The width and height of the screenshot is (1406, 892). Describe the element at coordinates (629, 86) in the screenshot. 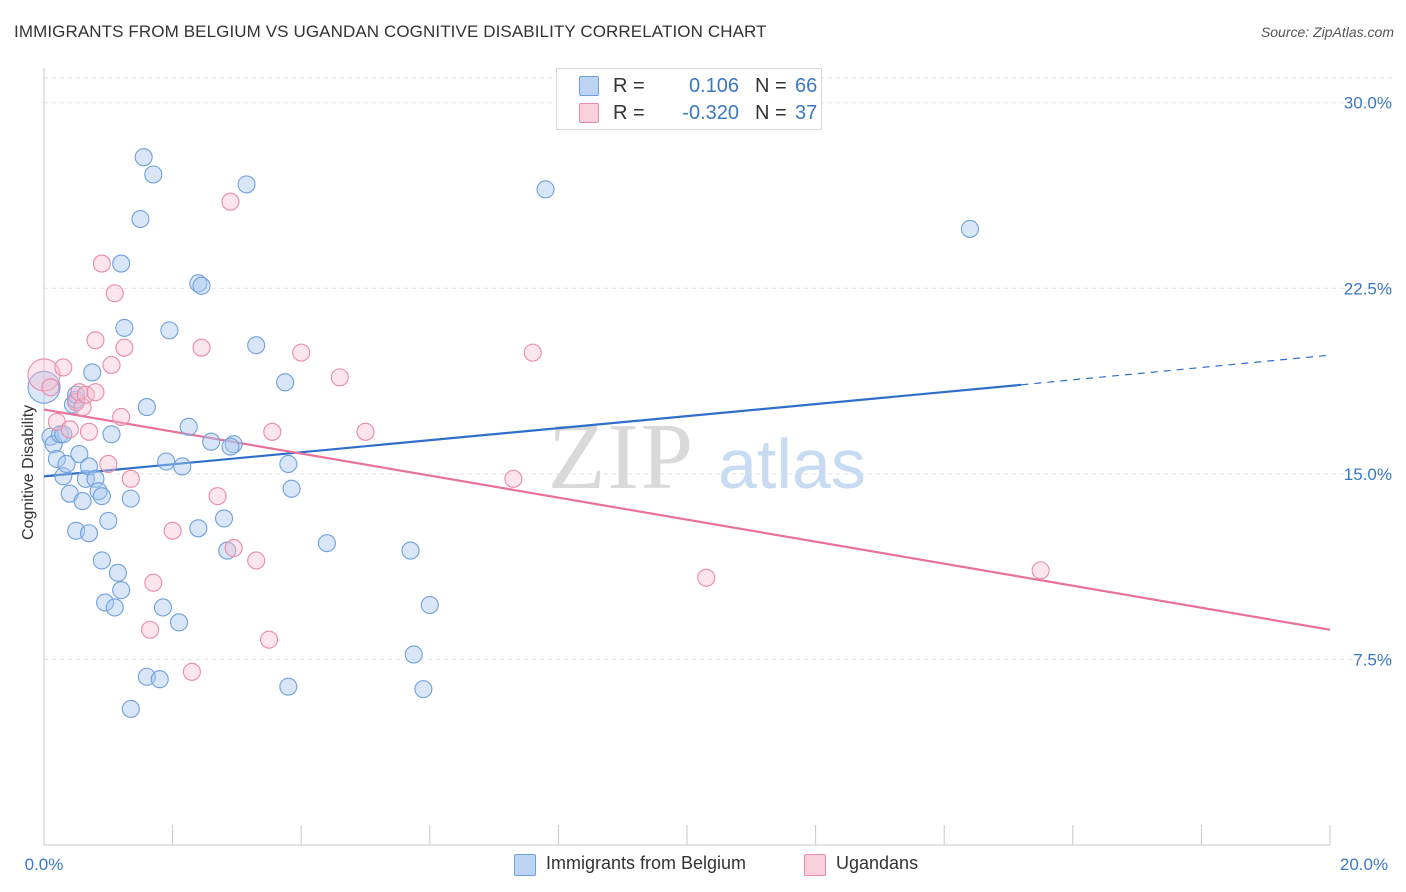

I see `legend-r-label: R =` at that location.